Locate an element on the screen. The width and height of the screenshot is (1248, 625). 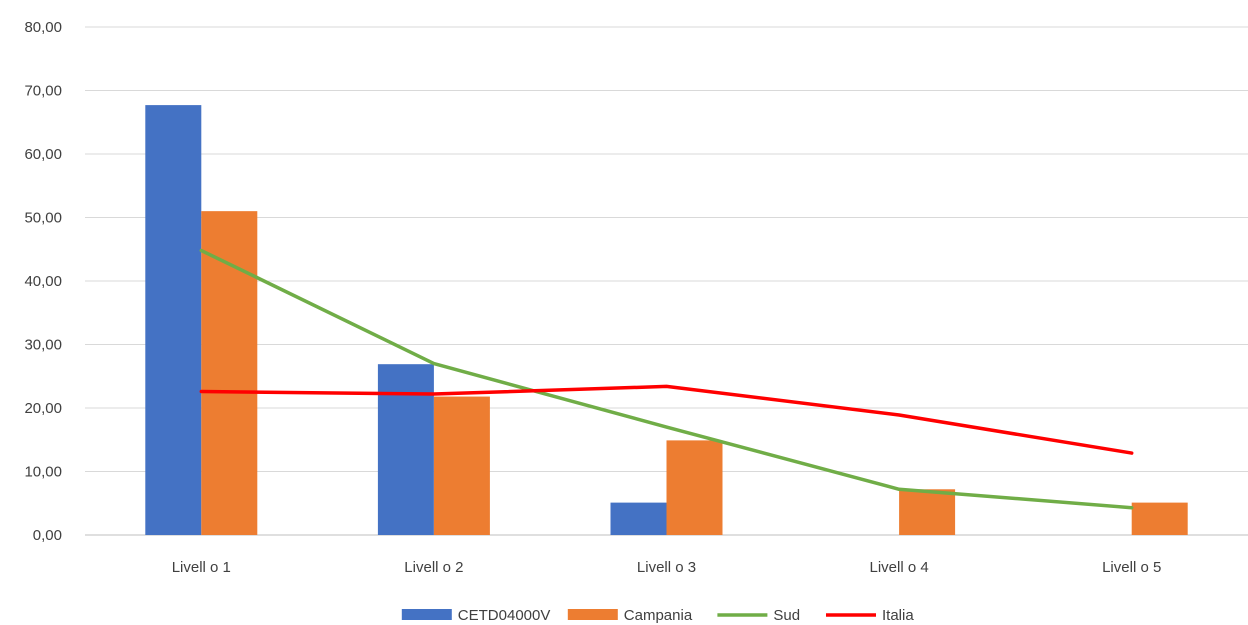
y-tick-label: 80,00 is located at coordinates (43, 27).